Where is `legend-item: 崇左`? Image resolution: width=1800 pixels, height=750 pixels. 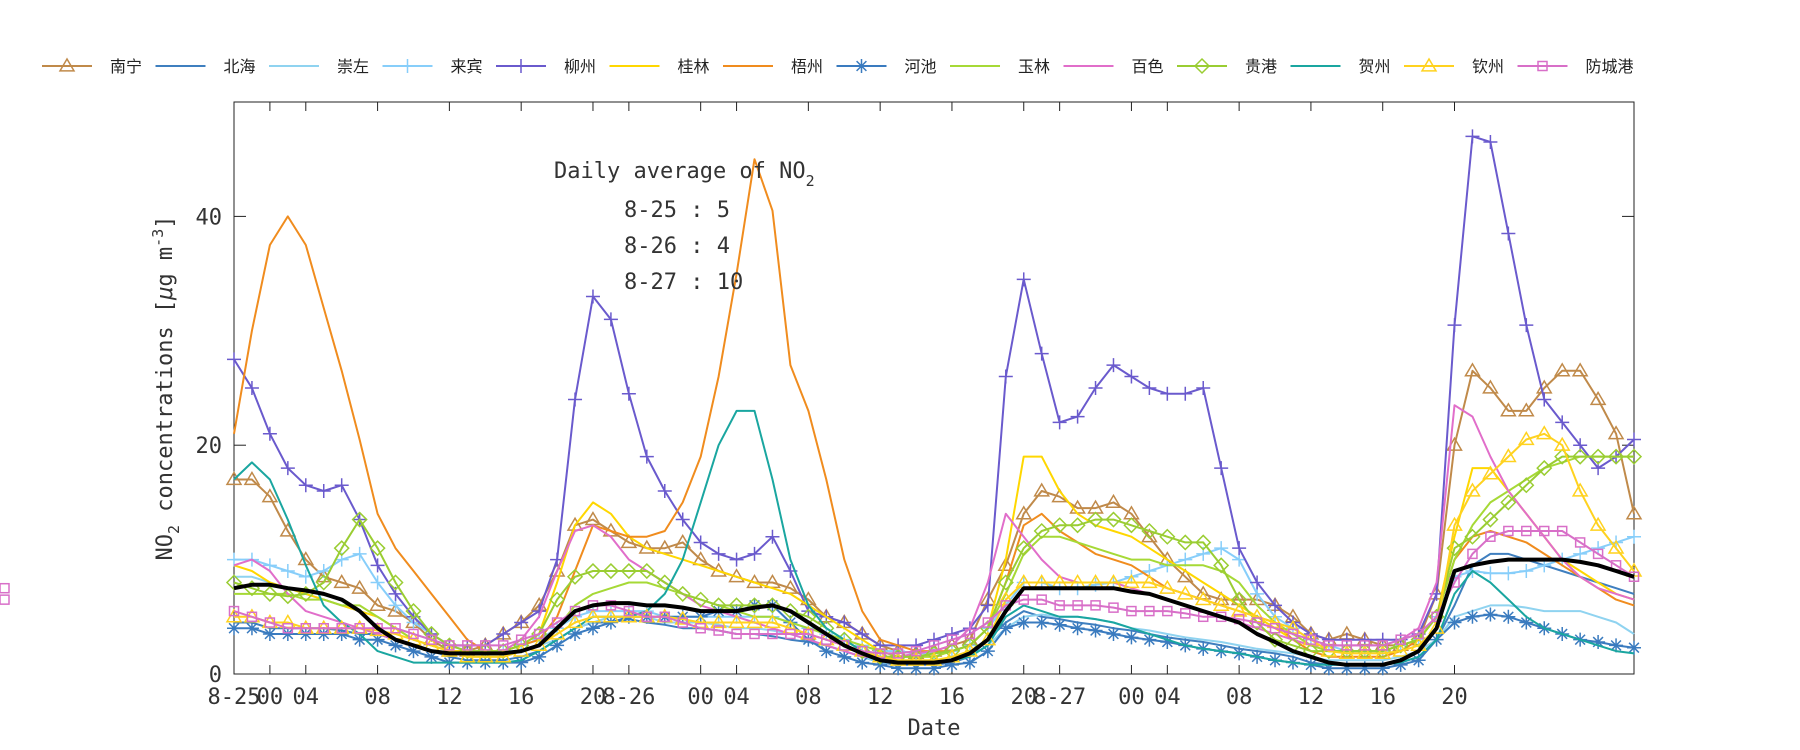
legend-item: 崇左 is located at coordinates (319, 66).